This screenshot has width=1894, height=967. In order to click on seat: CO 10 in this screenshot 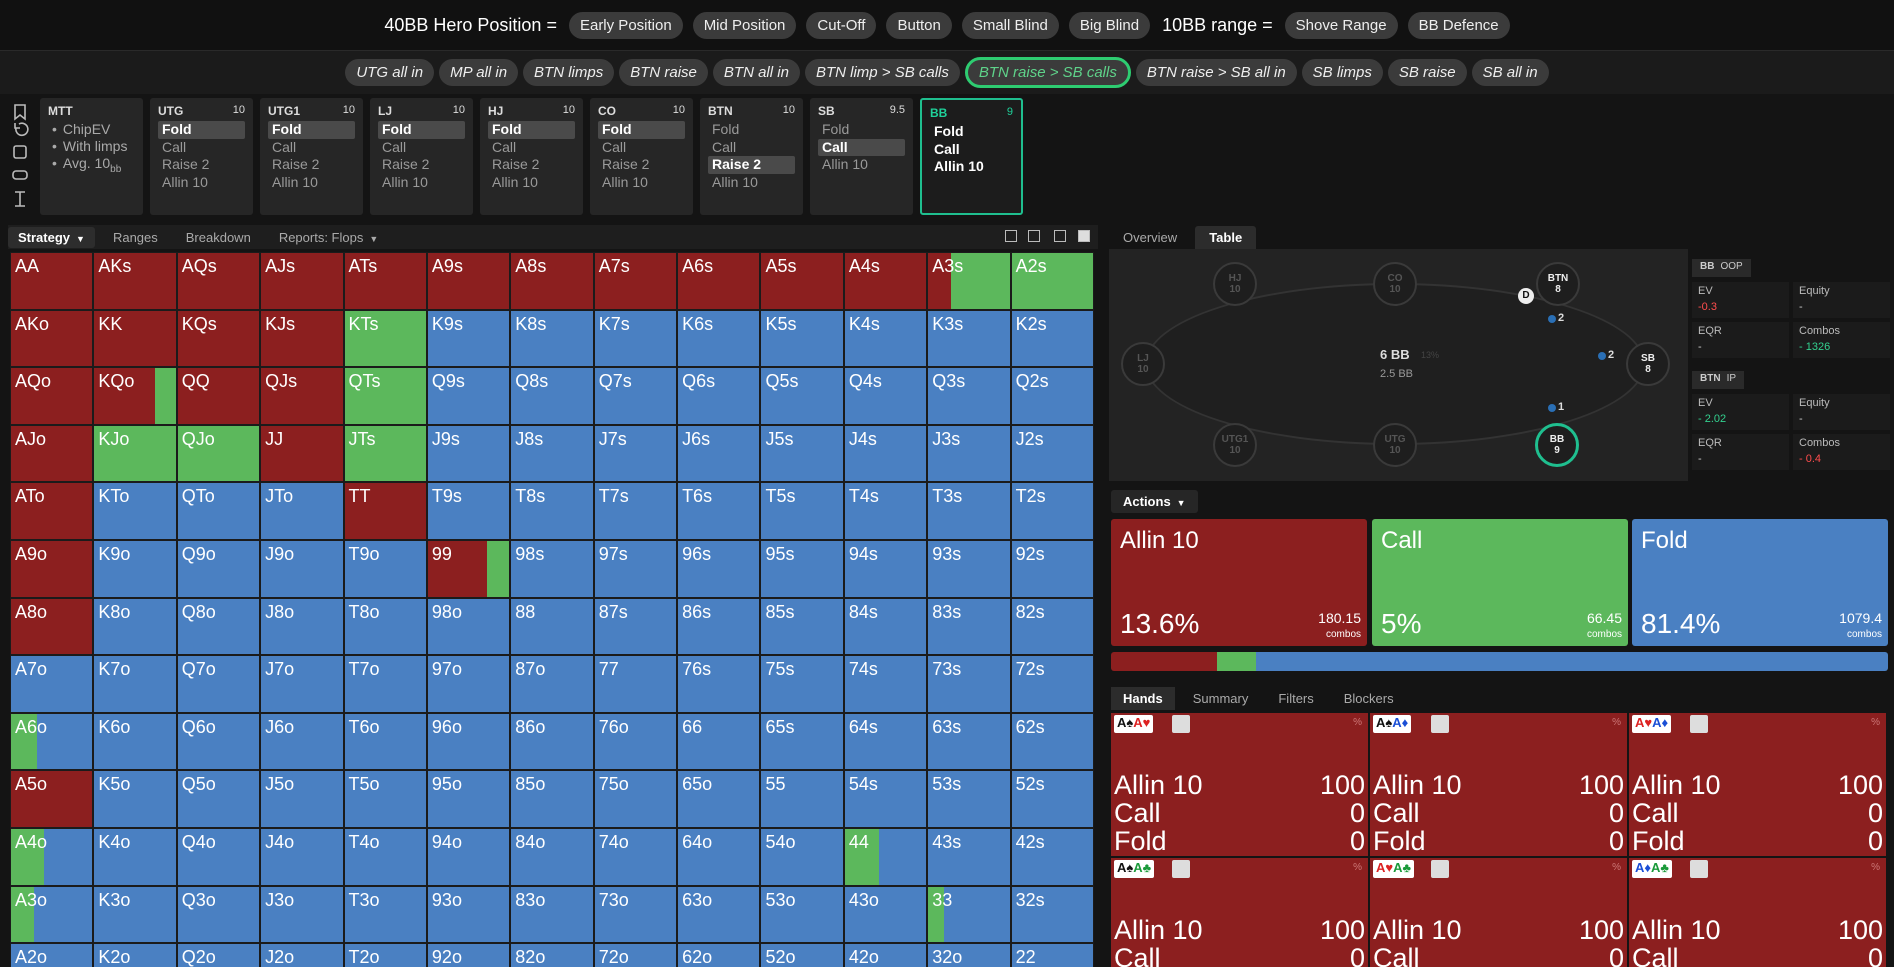, I will do `click(1395, 284)`.